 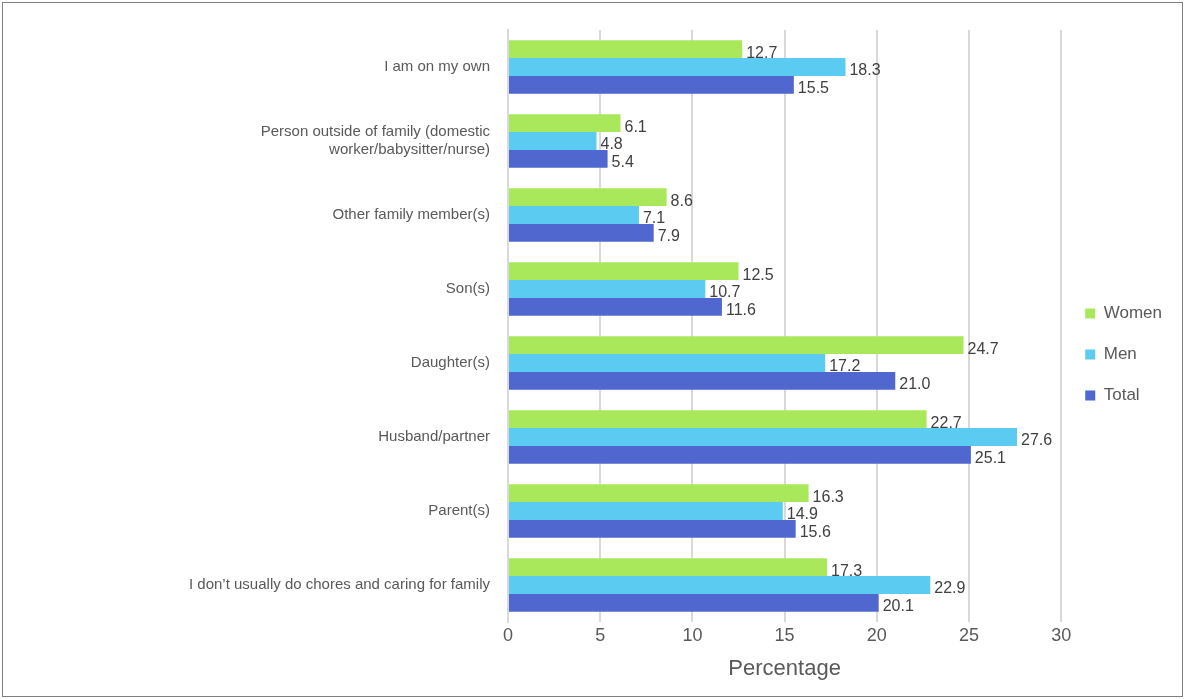 What do you see at coordinates (1132, 313) in the screenshot?
I see `legend-label: Women` at bounding box center [1132, 313].